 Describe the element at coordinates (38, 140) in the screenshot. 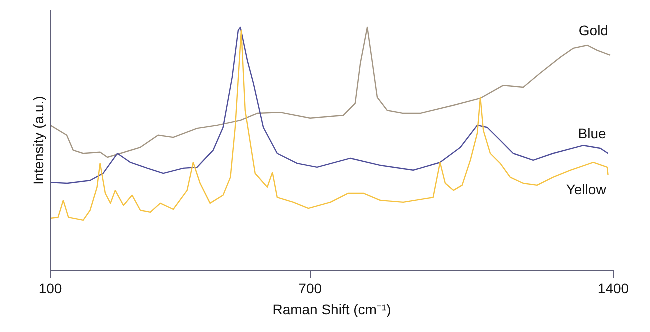

I see `y-axis-title: Intensity (a.u.)` at that location.